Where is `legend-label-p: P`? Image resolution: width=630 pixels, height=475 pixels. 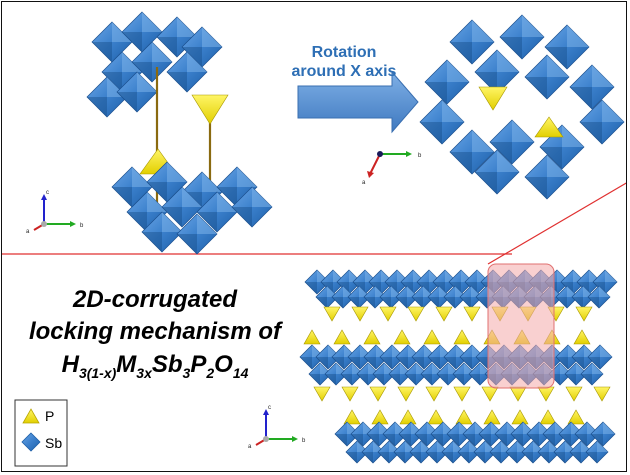
legend-label-p: P is located at coordinates (49, 416).